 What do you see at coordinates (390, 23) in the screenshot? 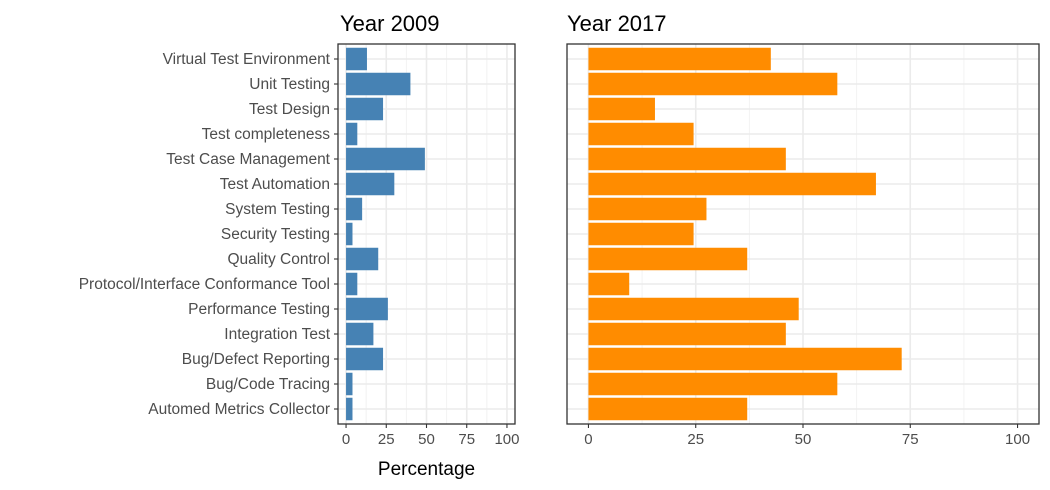
I see `chart-title: Year 2009` at bounding box center [390, 23].